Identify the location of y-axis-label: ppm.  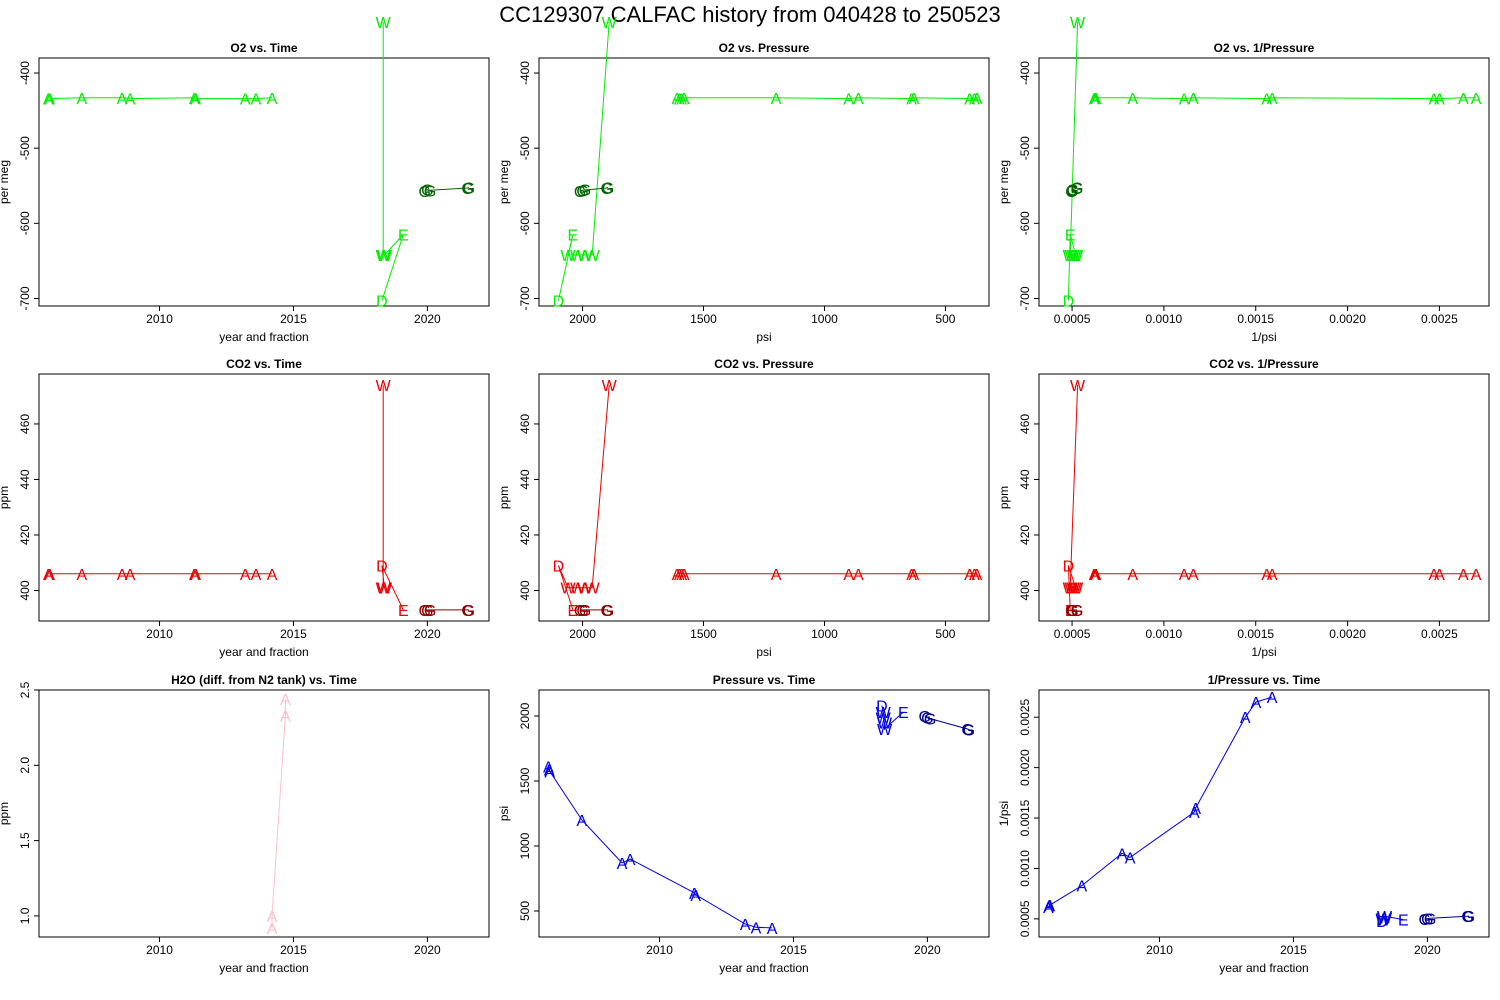
(504, 497).